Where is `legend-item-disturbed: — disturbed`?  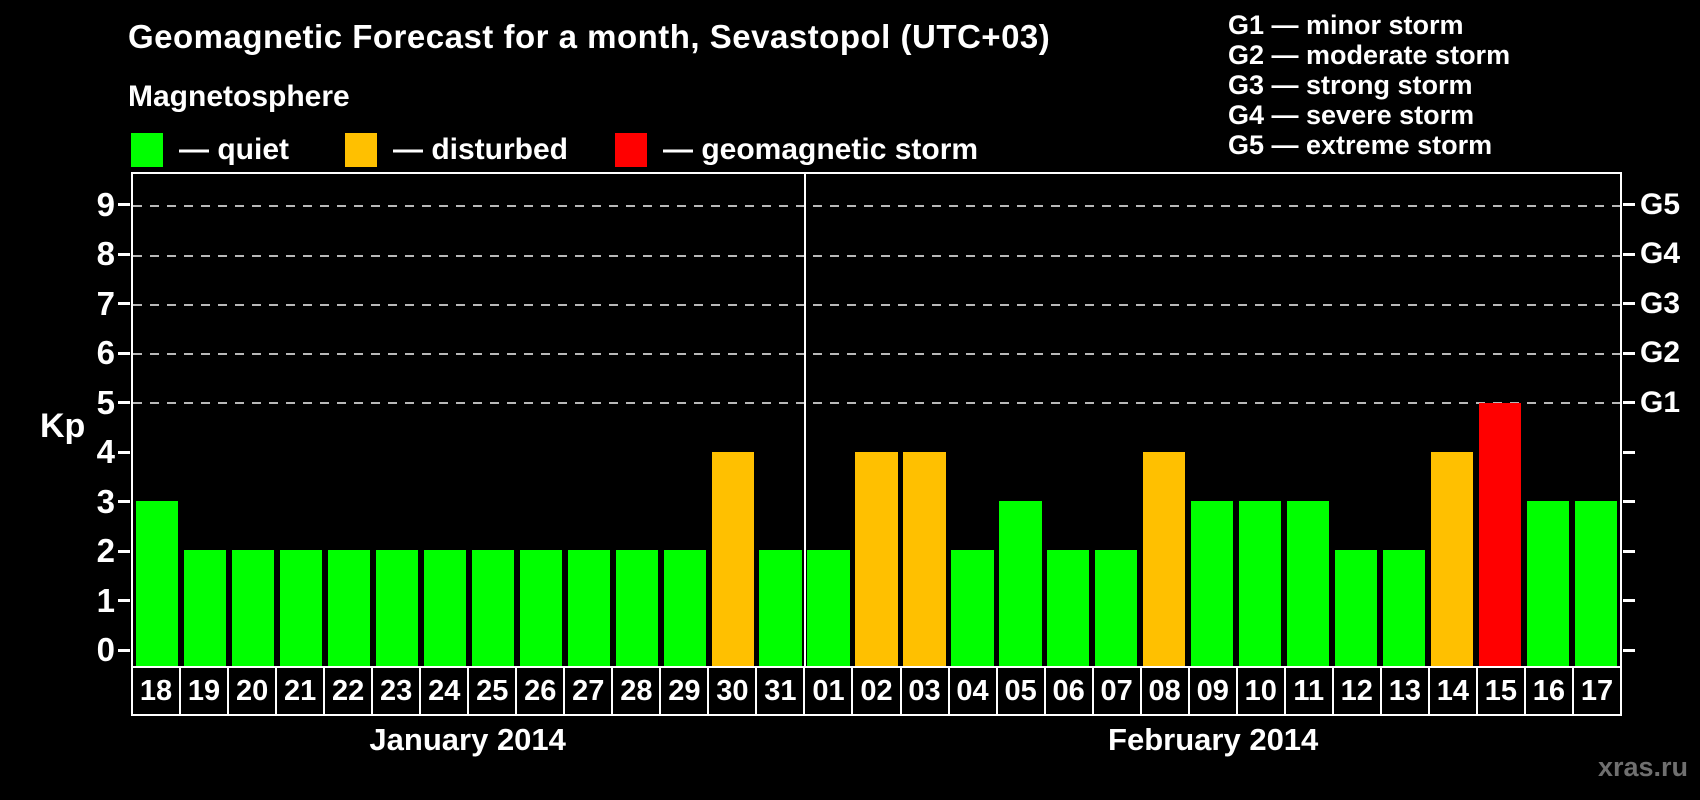
legend-item-disturbed: — disturbed is located at coordinates (456, 150).